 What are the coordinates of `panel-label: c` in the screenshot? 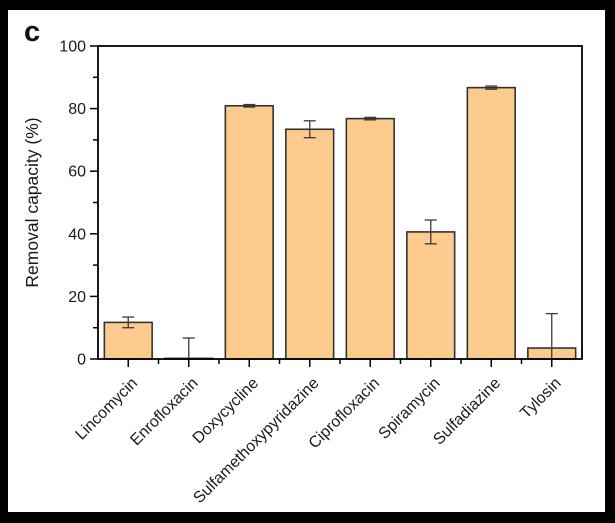 It's located at (32, 32).